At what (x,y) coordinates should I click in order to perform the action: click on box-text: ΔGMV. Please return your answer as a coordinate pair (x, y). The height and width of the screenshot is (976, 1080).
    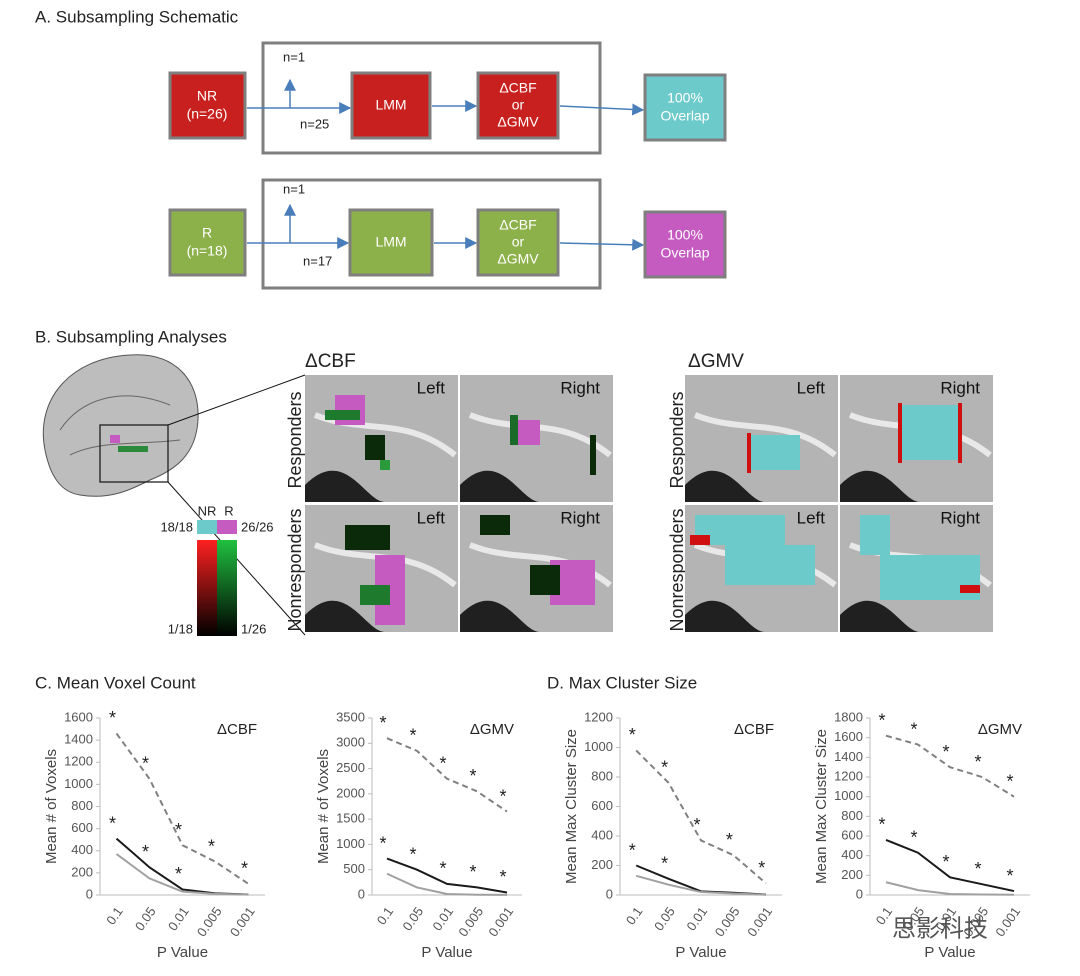
    Looking at the image, I should click on (518, 122).